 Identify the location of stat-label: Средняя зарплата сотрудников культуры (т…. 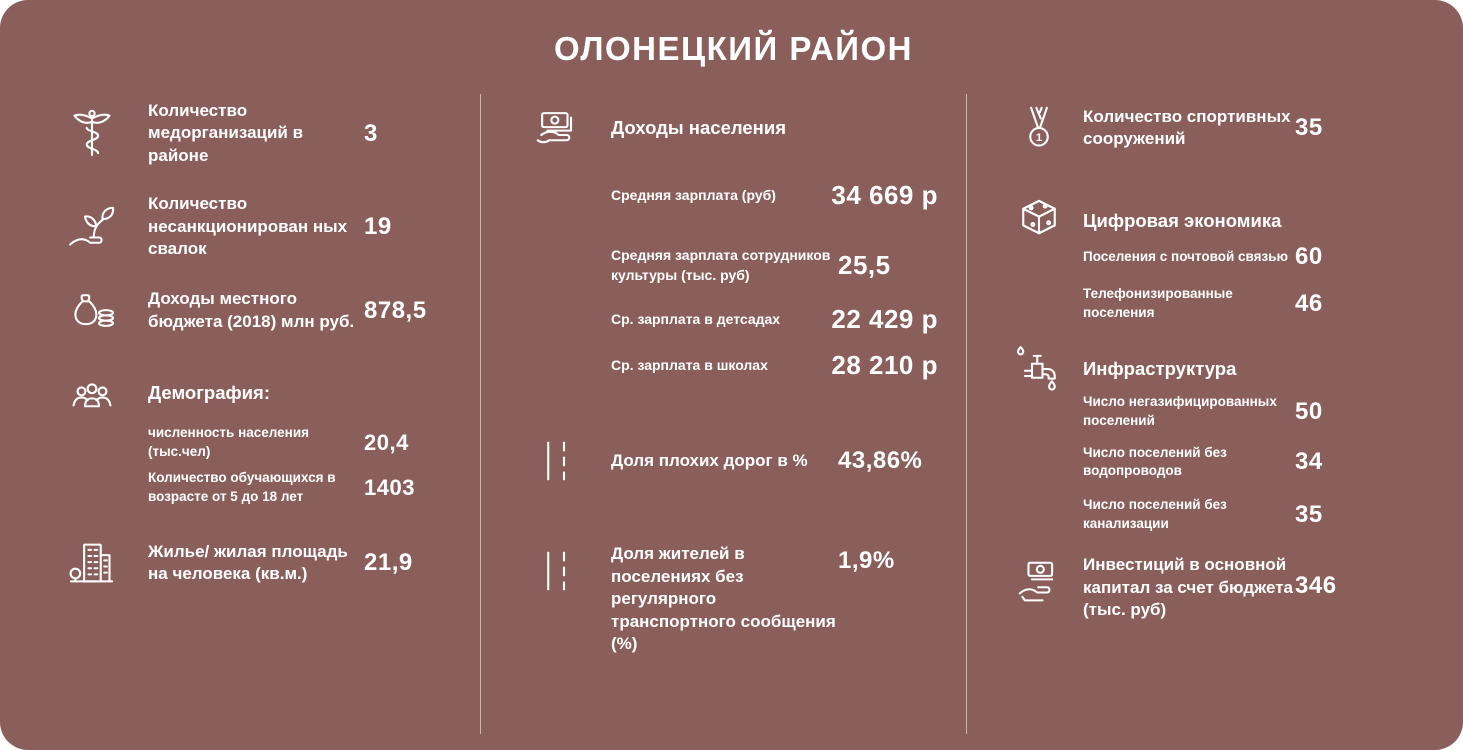
(721, 265).